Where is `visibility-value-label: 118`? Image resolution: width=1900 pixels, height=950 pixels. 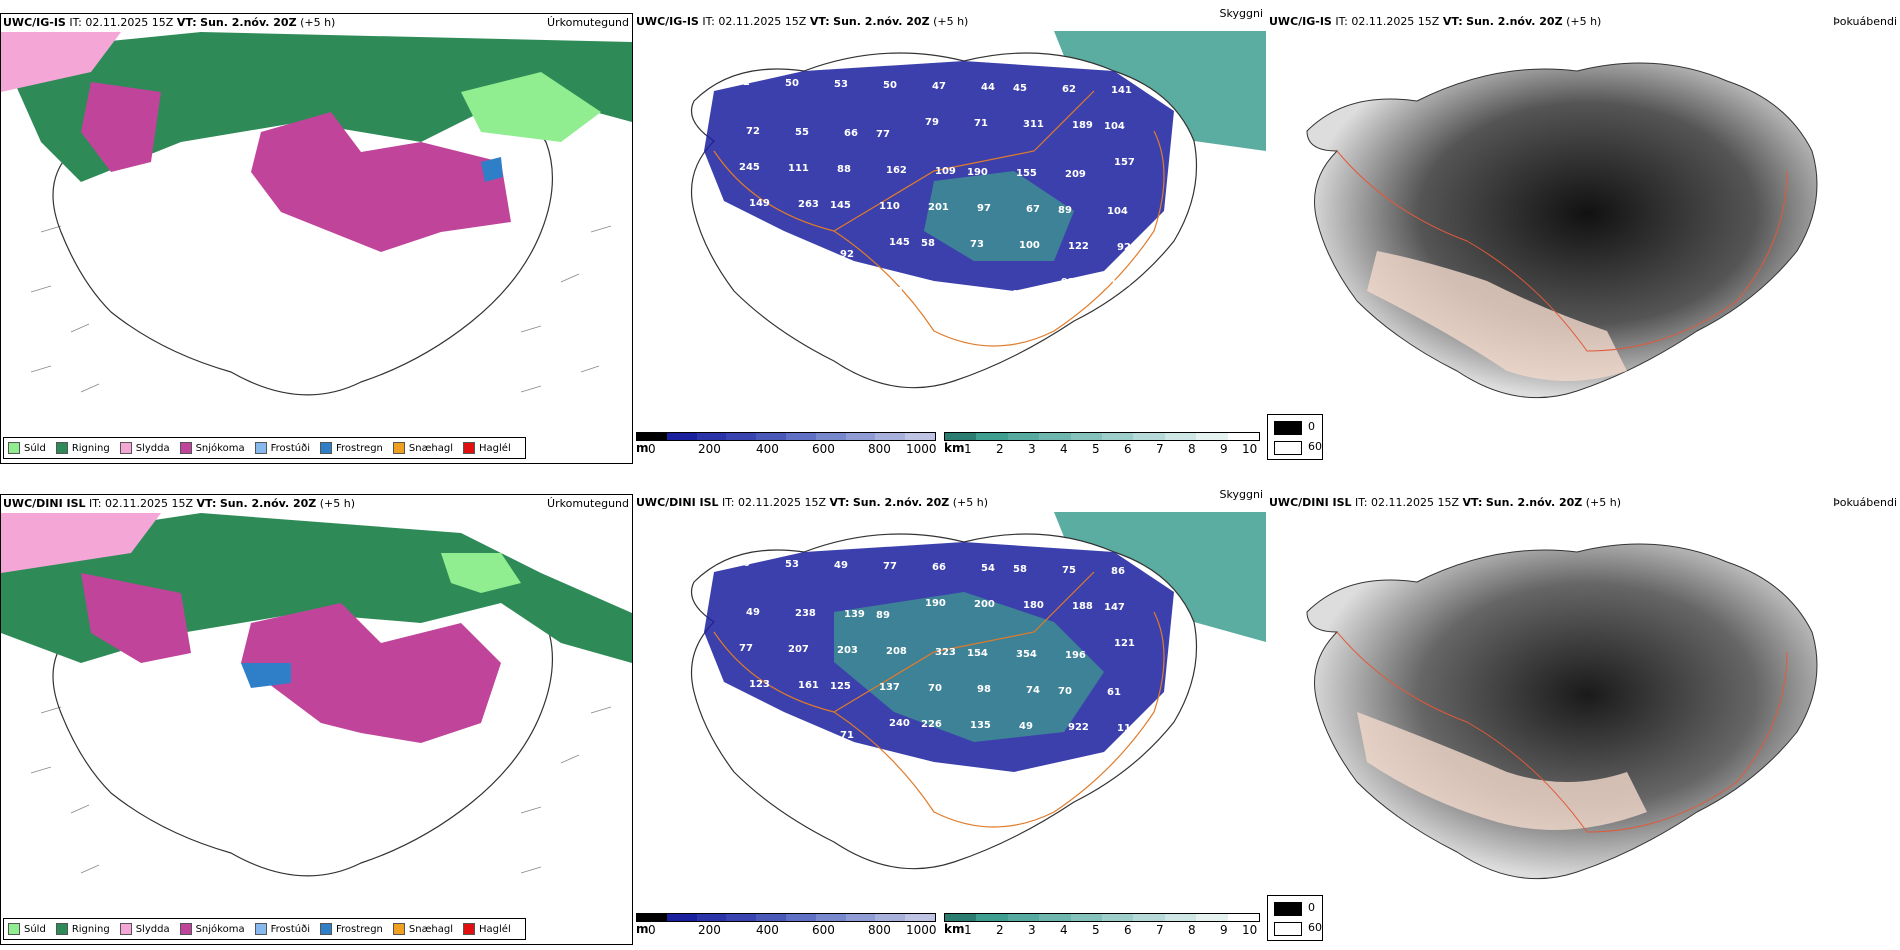
visibility-value-label: 118 is located at coordinates (1127, 728).